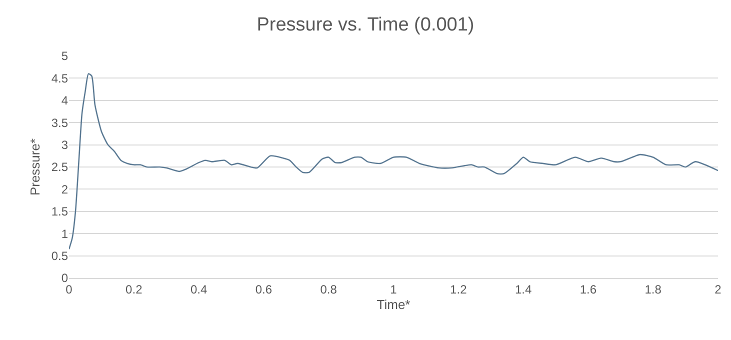 The height and width of the screenshot is (340, 731). I want to click on x-axis-title: Time*, so click(393, 304).